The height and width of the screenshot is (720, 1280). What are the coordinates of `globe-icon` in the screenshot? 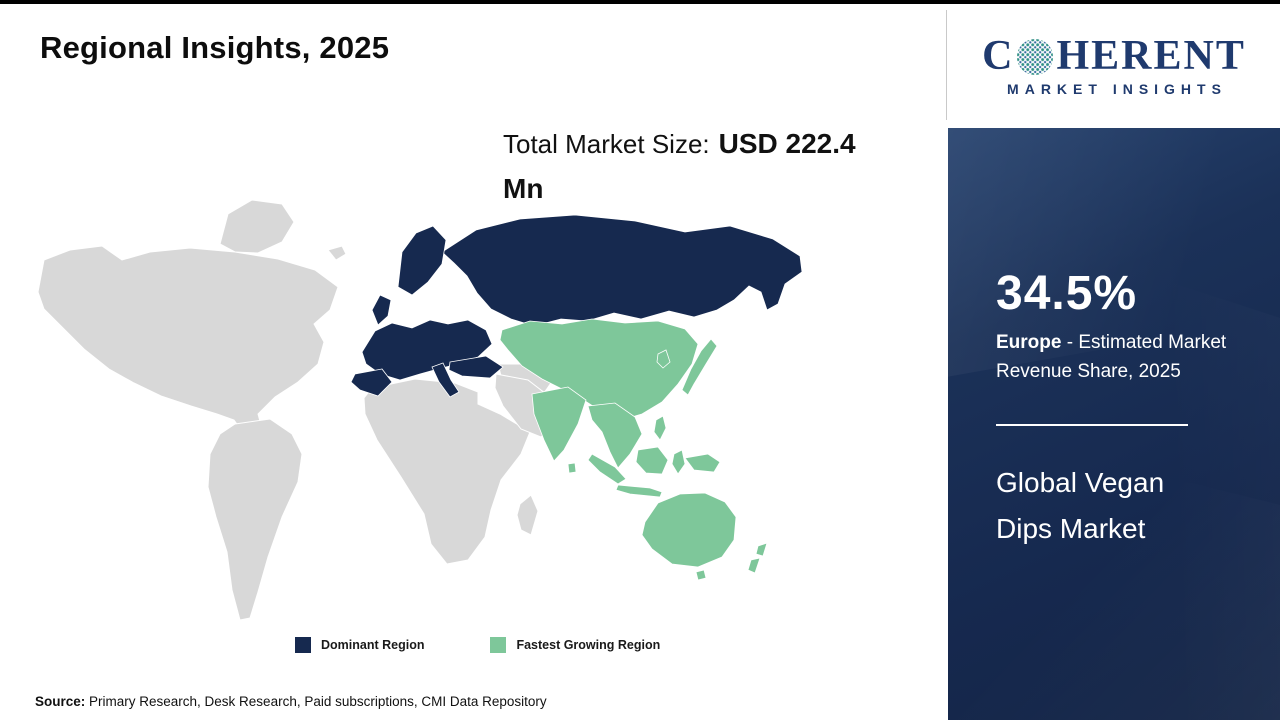 It's located at (1035, 57).